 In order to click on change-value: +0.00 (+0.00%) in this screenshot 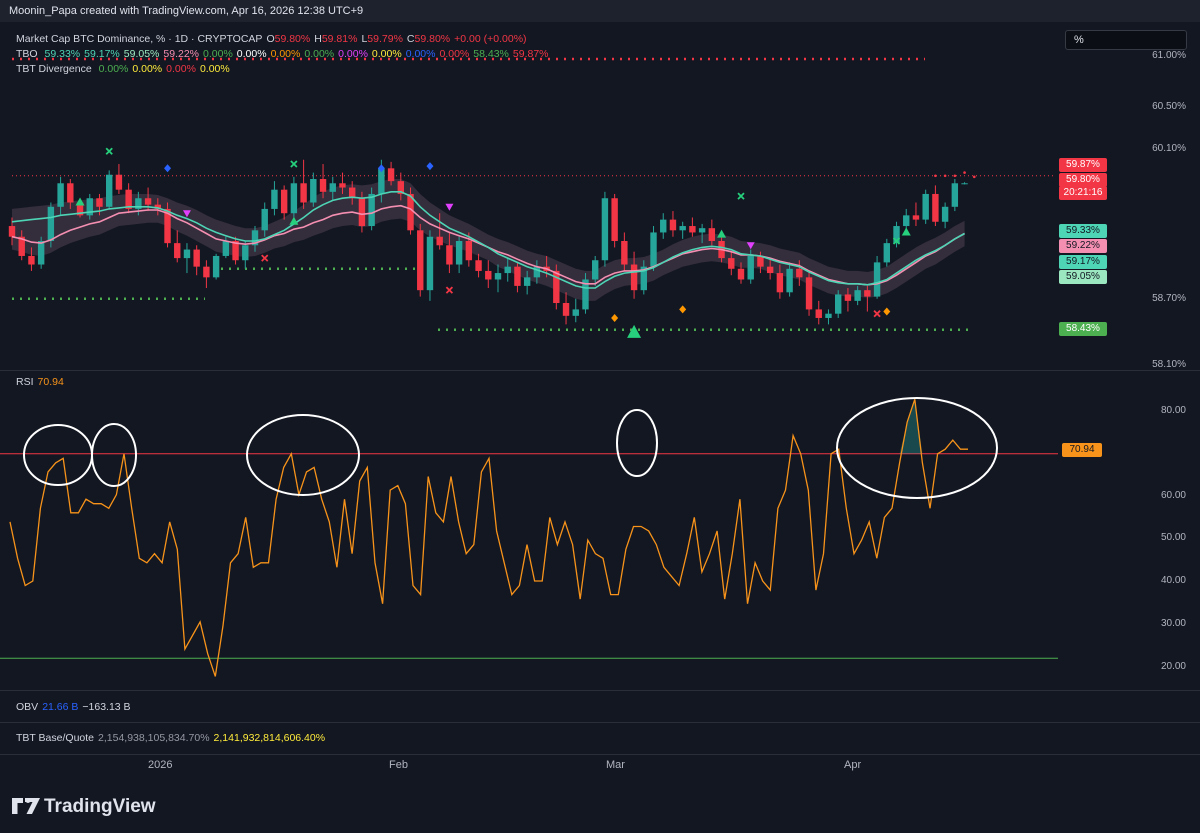, I will do `click(490, 39)`.